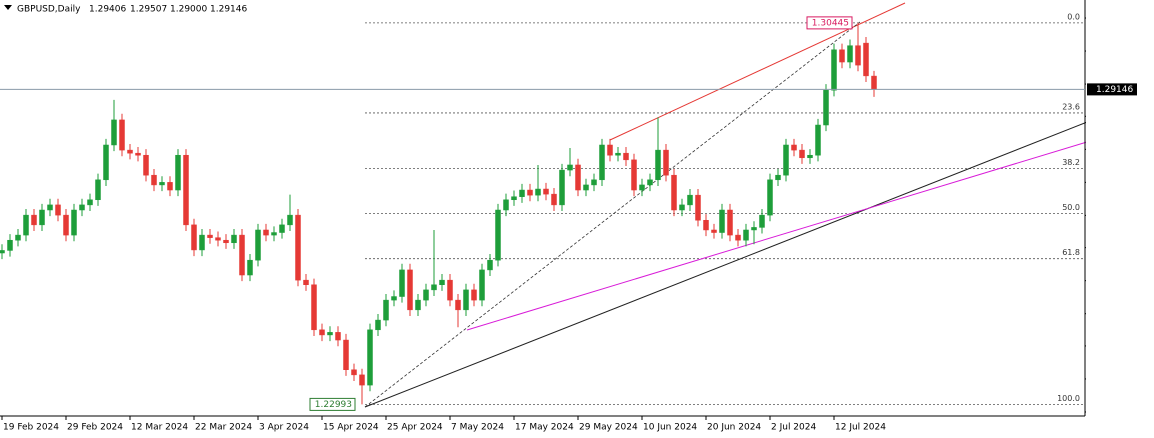  What do you see at coordinates (107, 10) in the screenshot?
I see `header-open: 1.29406` at bounding box center [107, 10].